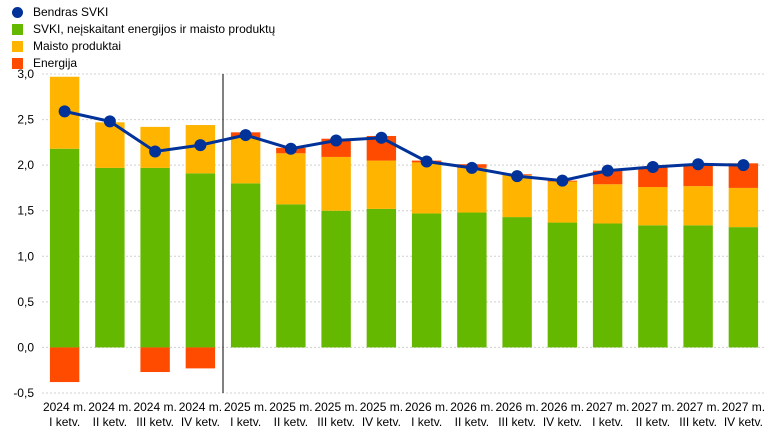  I want to click on legend-label-energy: Energija, so click(55, 63).